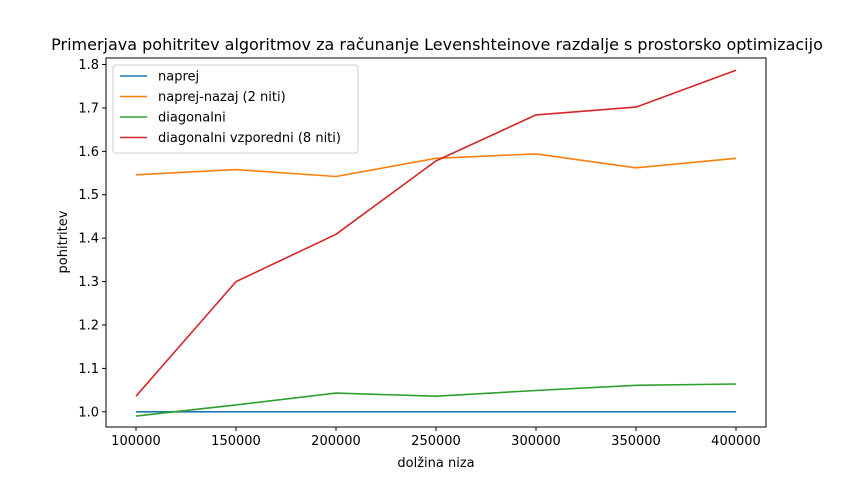  I want to click on y-tick-label: 1.6, so click(88, 152).